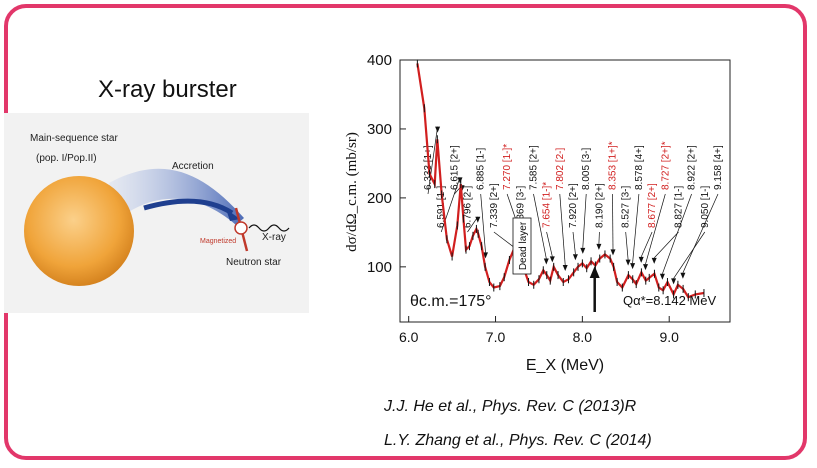 This screenshot has width=817, height=468. Describe the element at coordinates (718, 167) in the screenshot. I see `level-label-22: 9.158 [4+]` at that location.